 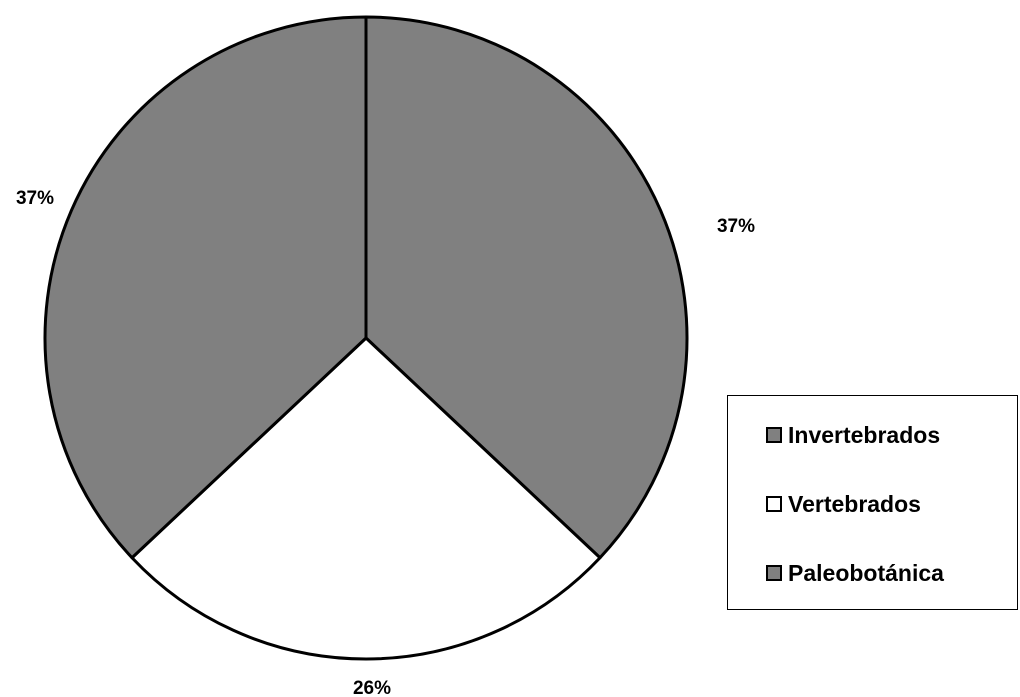 I want to click on slice-label-invertebrados: 37%, so click(x=736, y=226).